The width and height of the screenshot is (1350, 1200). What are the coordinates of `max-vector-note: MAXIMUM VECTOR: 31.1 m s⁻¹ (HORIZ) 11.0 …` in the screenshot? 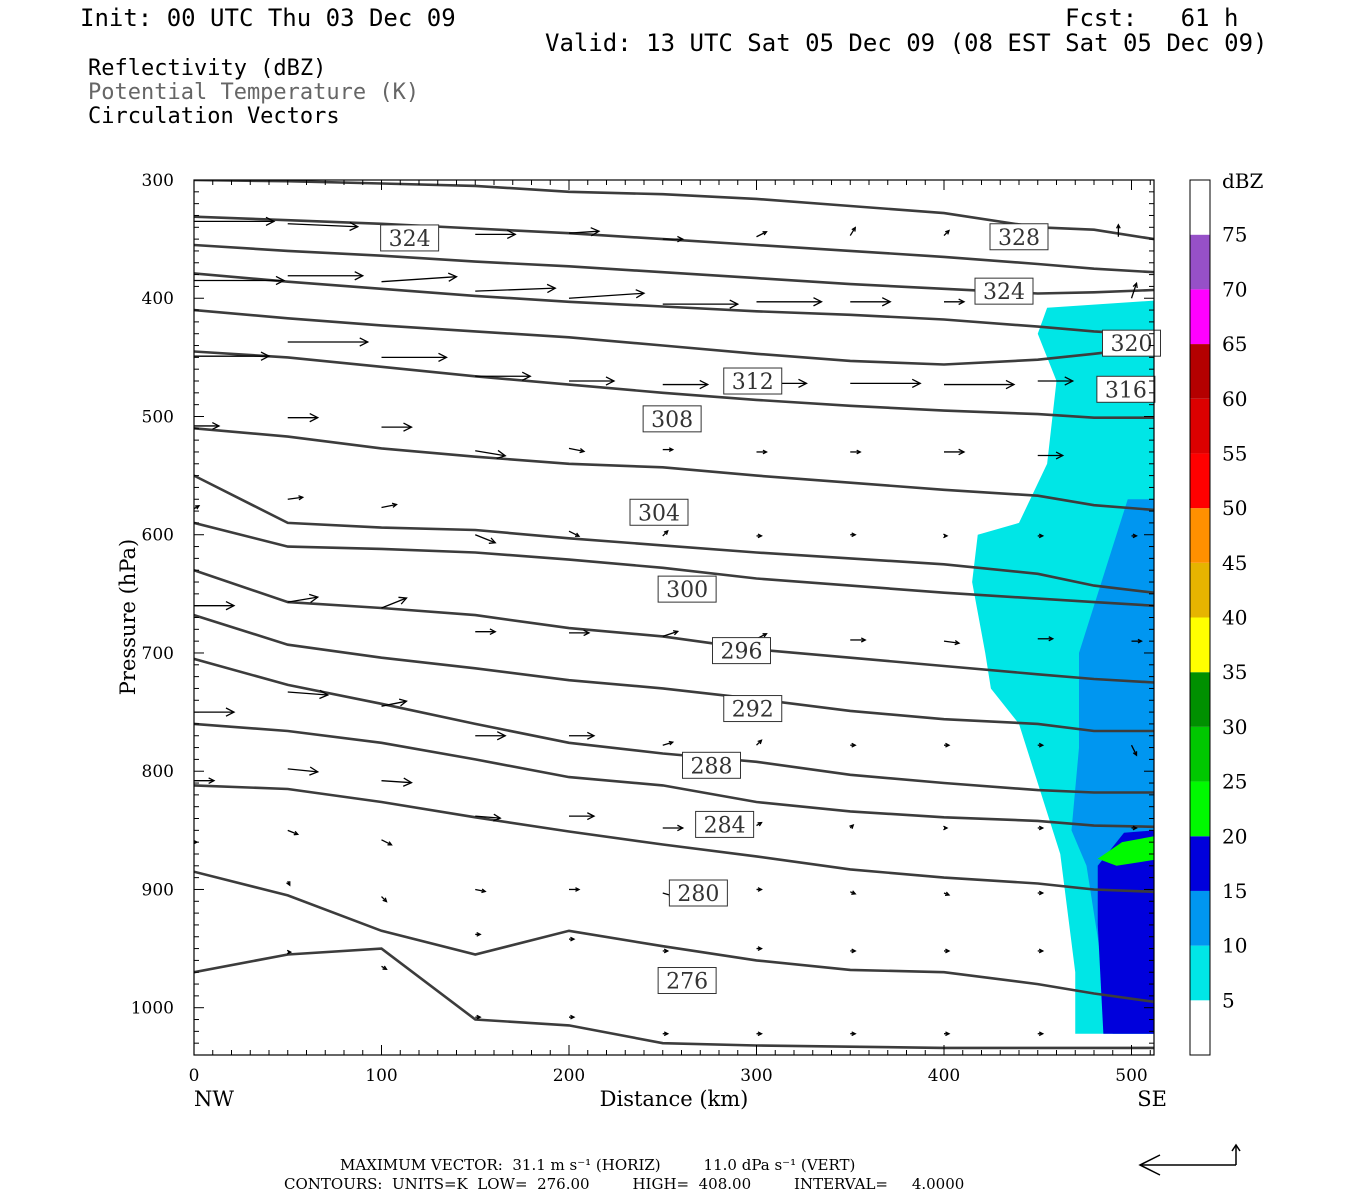 It's located at (598, 1165).